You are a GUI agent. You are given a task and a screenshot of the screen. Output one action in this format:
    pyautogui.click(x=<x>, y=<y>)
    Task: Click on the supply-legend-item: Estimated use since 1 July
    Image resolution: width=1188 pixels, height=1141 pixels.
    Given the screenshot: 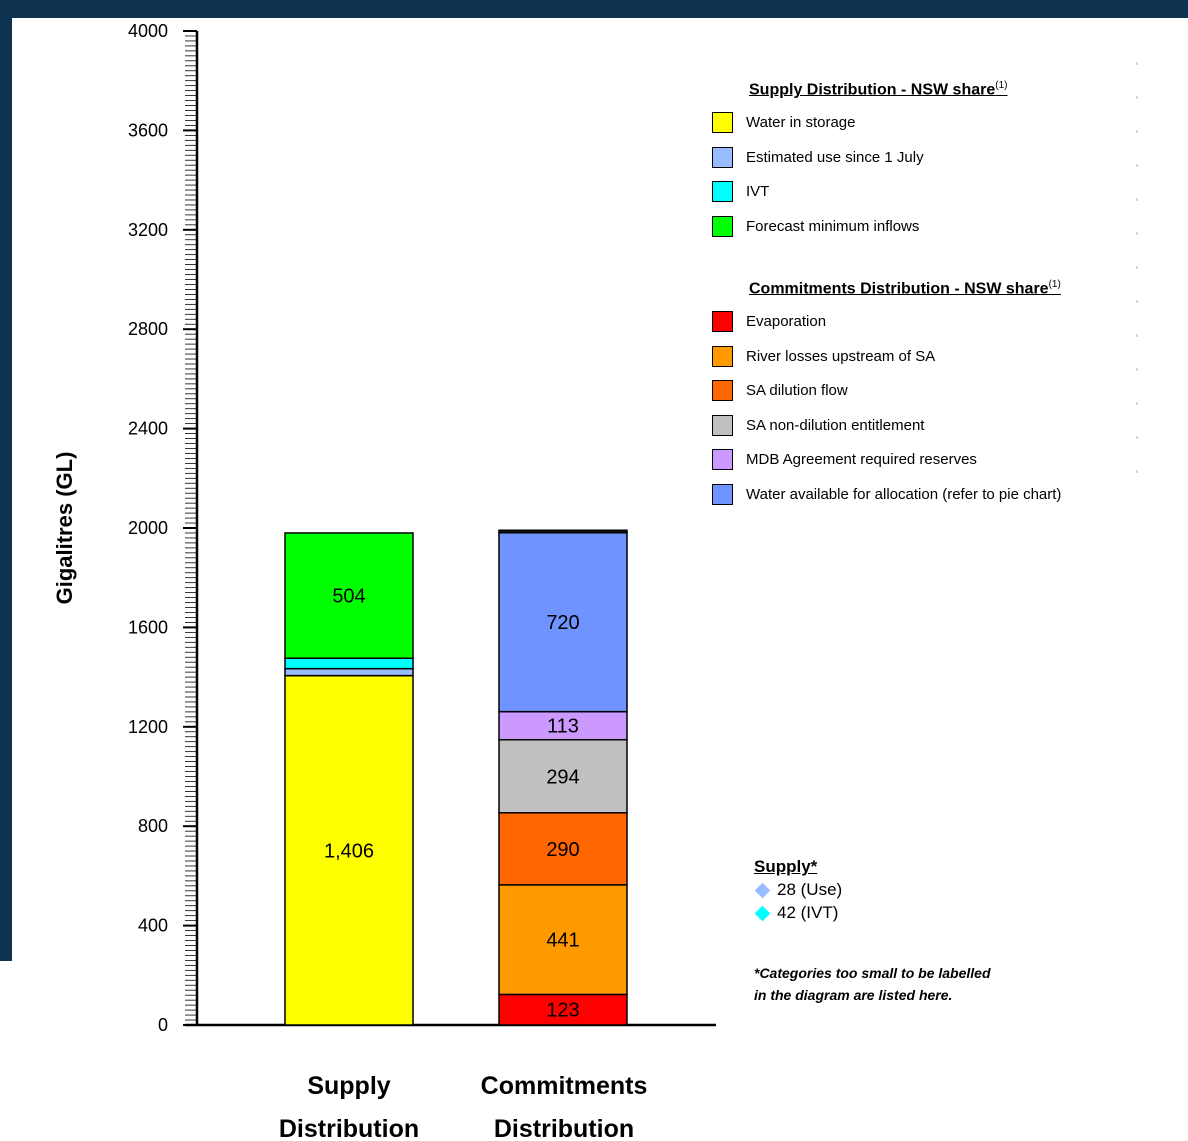 What is the action you would take?
    pyautogui.click(x=859, y=157)
    